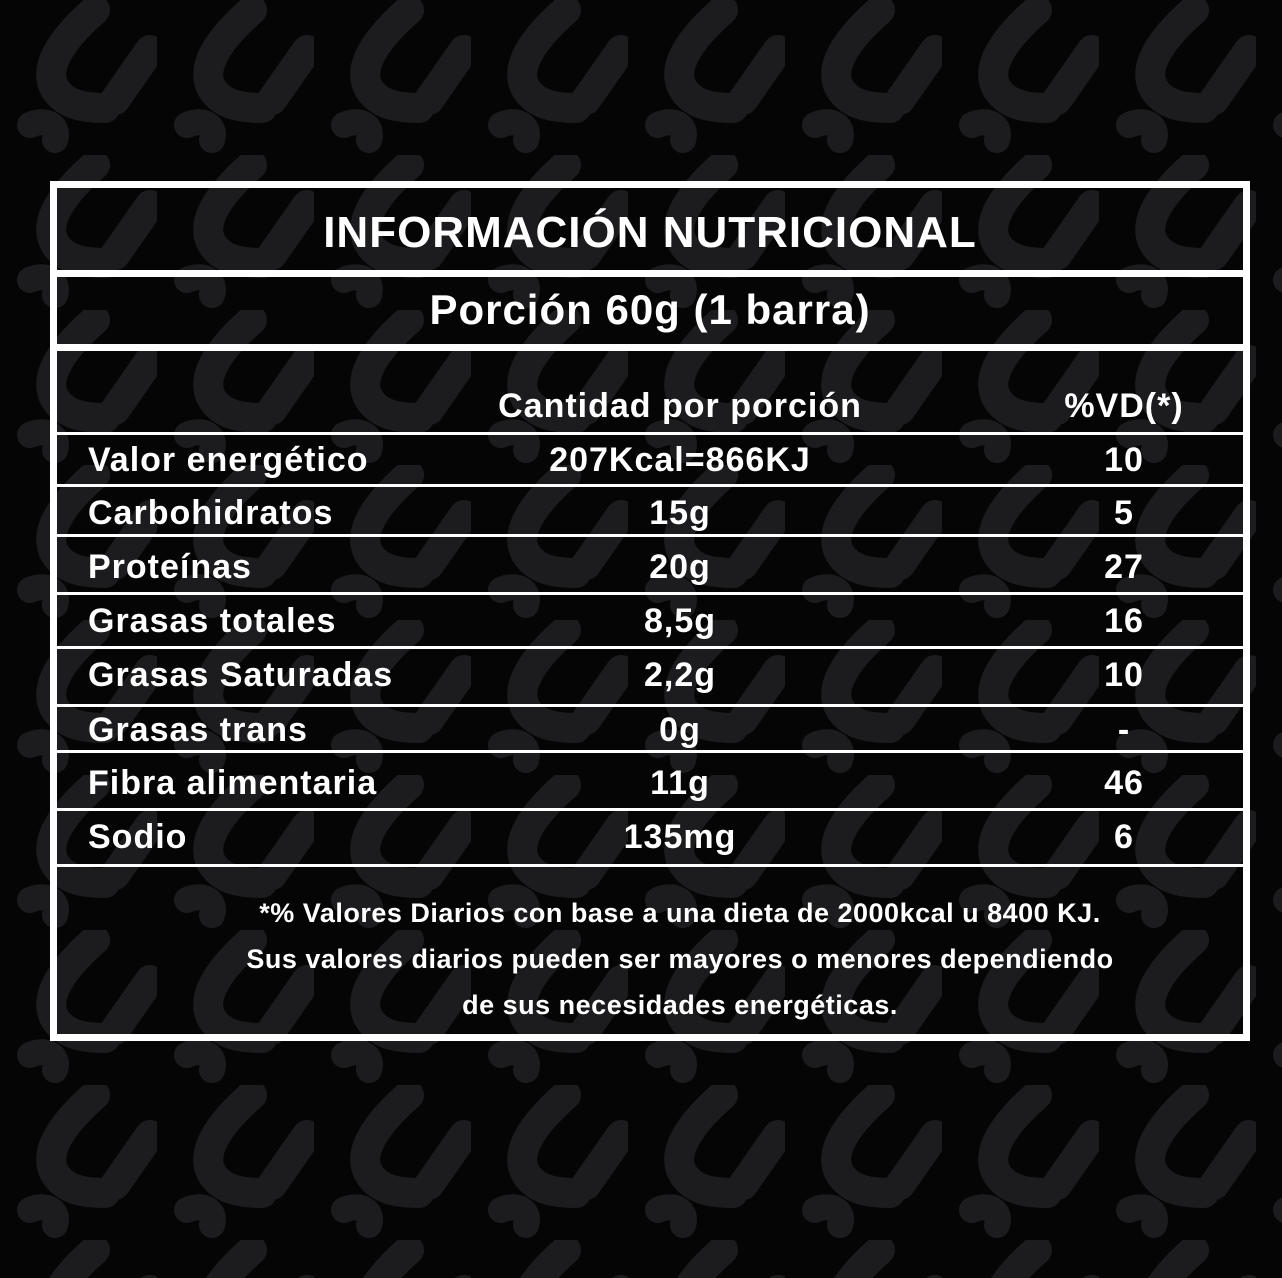 This screenshot has width=1282, height=1278. What do you see at coordinates (1124, 783) in the screenshot?
I see `row-dv: 46` at bounding box center [1124, 783].